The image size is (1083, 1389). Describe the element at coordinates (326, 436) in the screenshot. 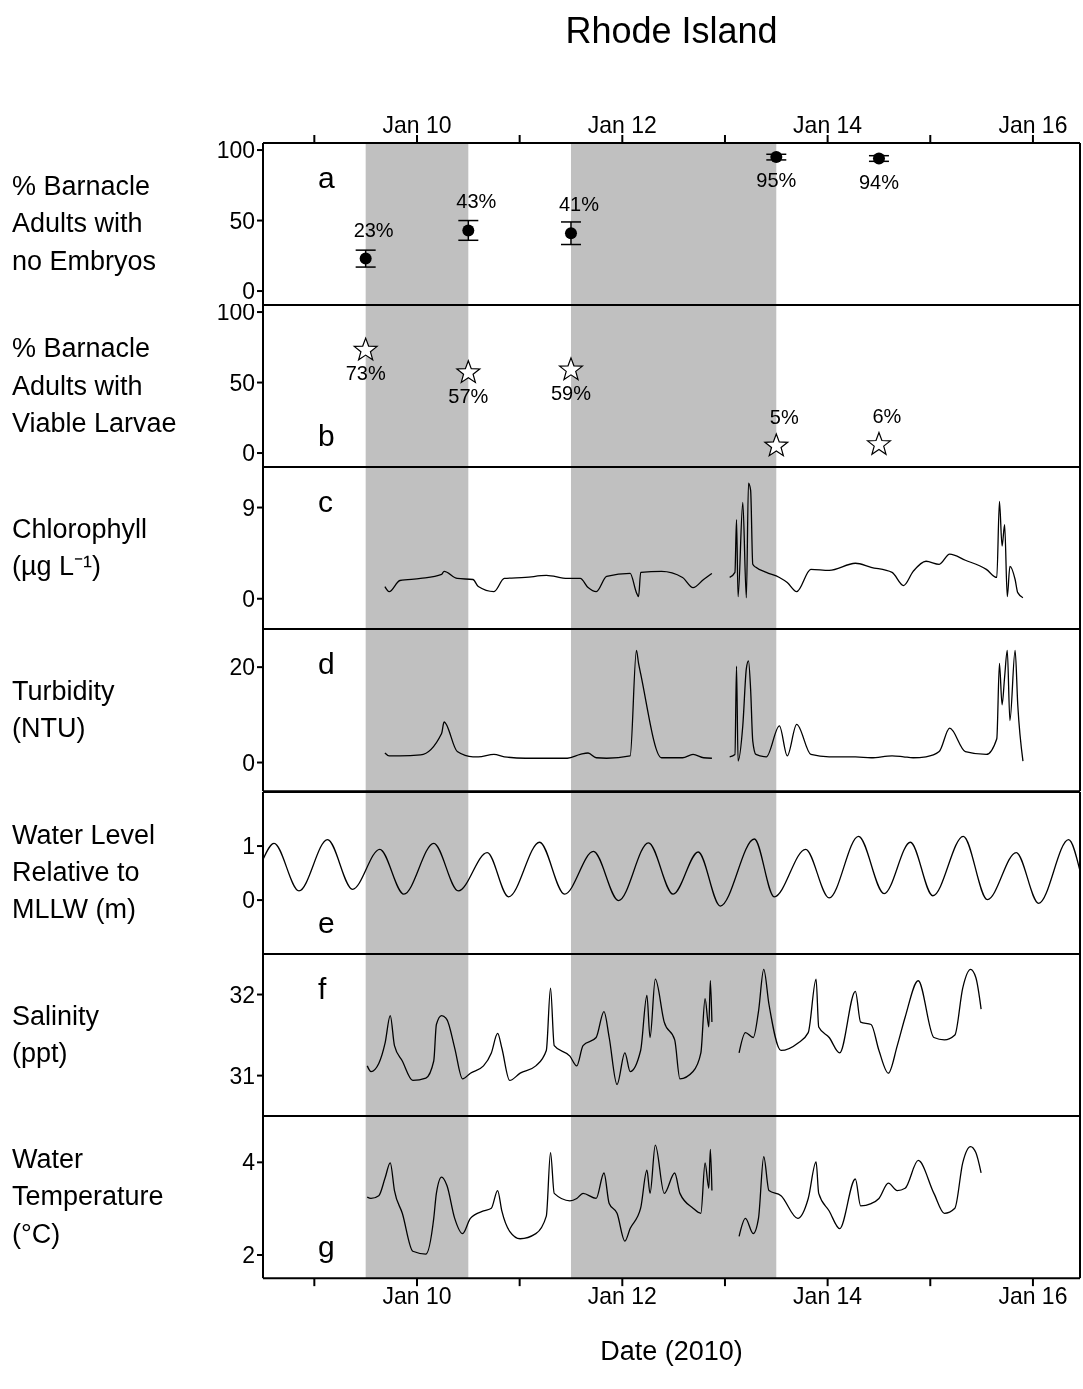

I see `annotation: b` at that location.